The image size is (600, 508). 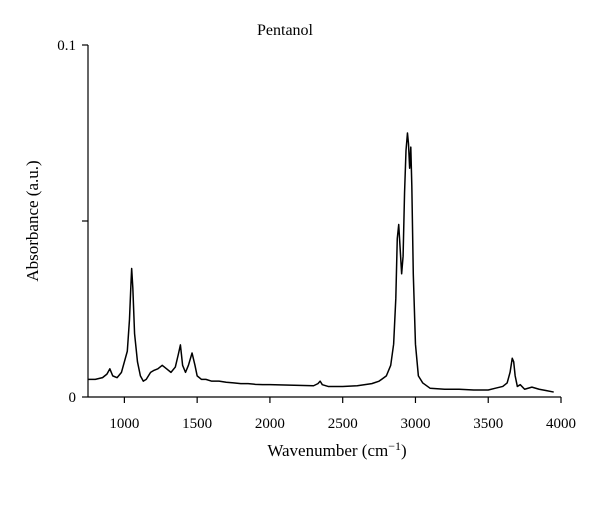 What do you see at coordinates (415, 424) in the screenshot?
I see `x-tick-label: 3000` at bounding box center [415, 424].